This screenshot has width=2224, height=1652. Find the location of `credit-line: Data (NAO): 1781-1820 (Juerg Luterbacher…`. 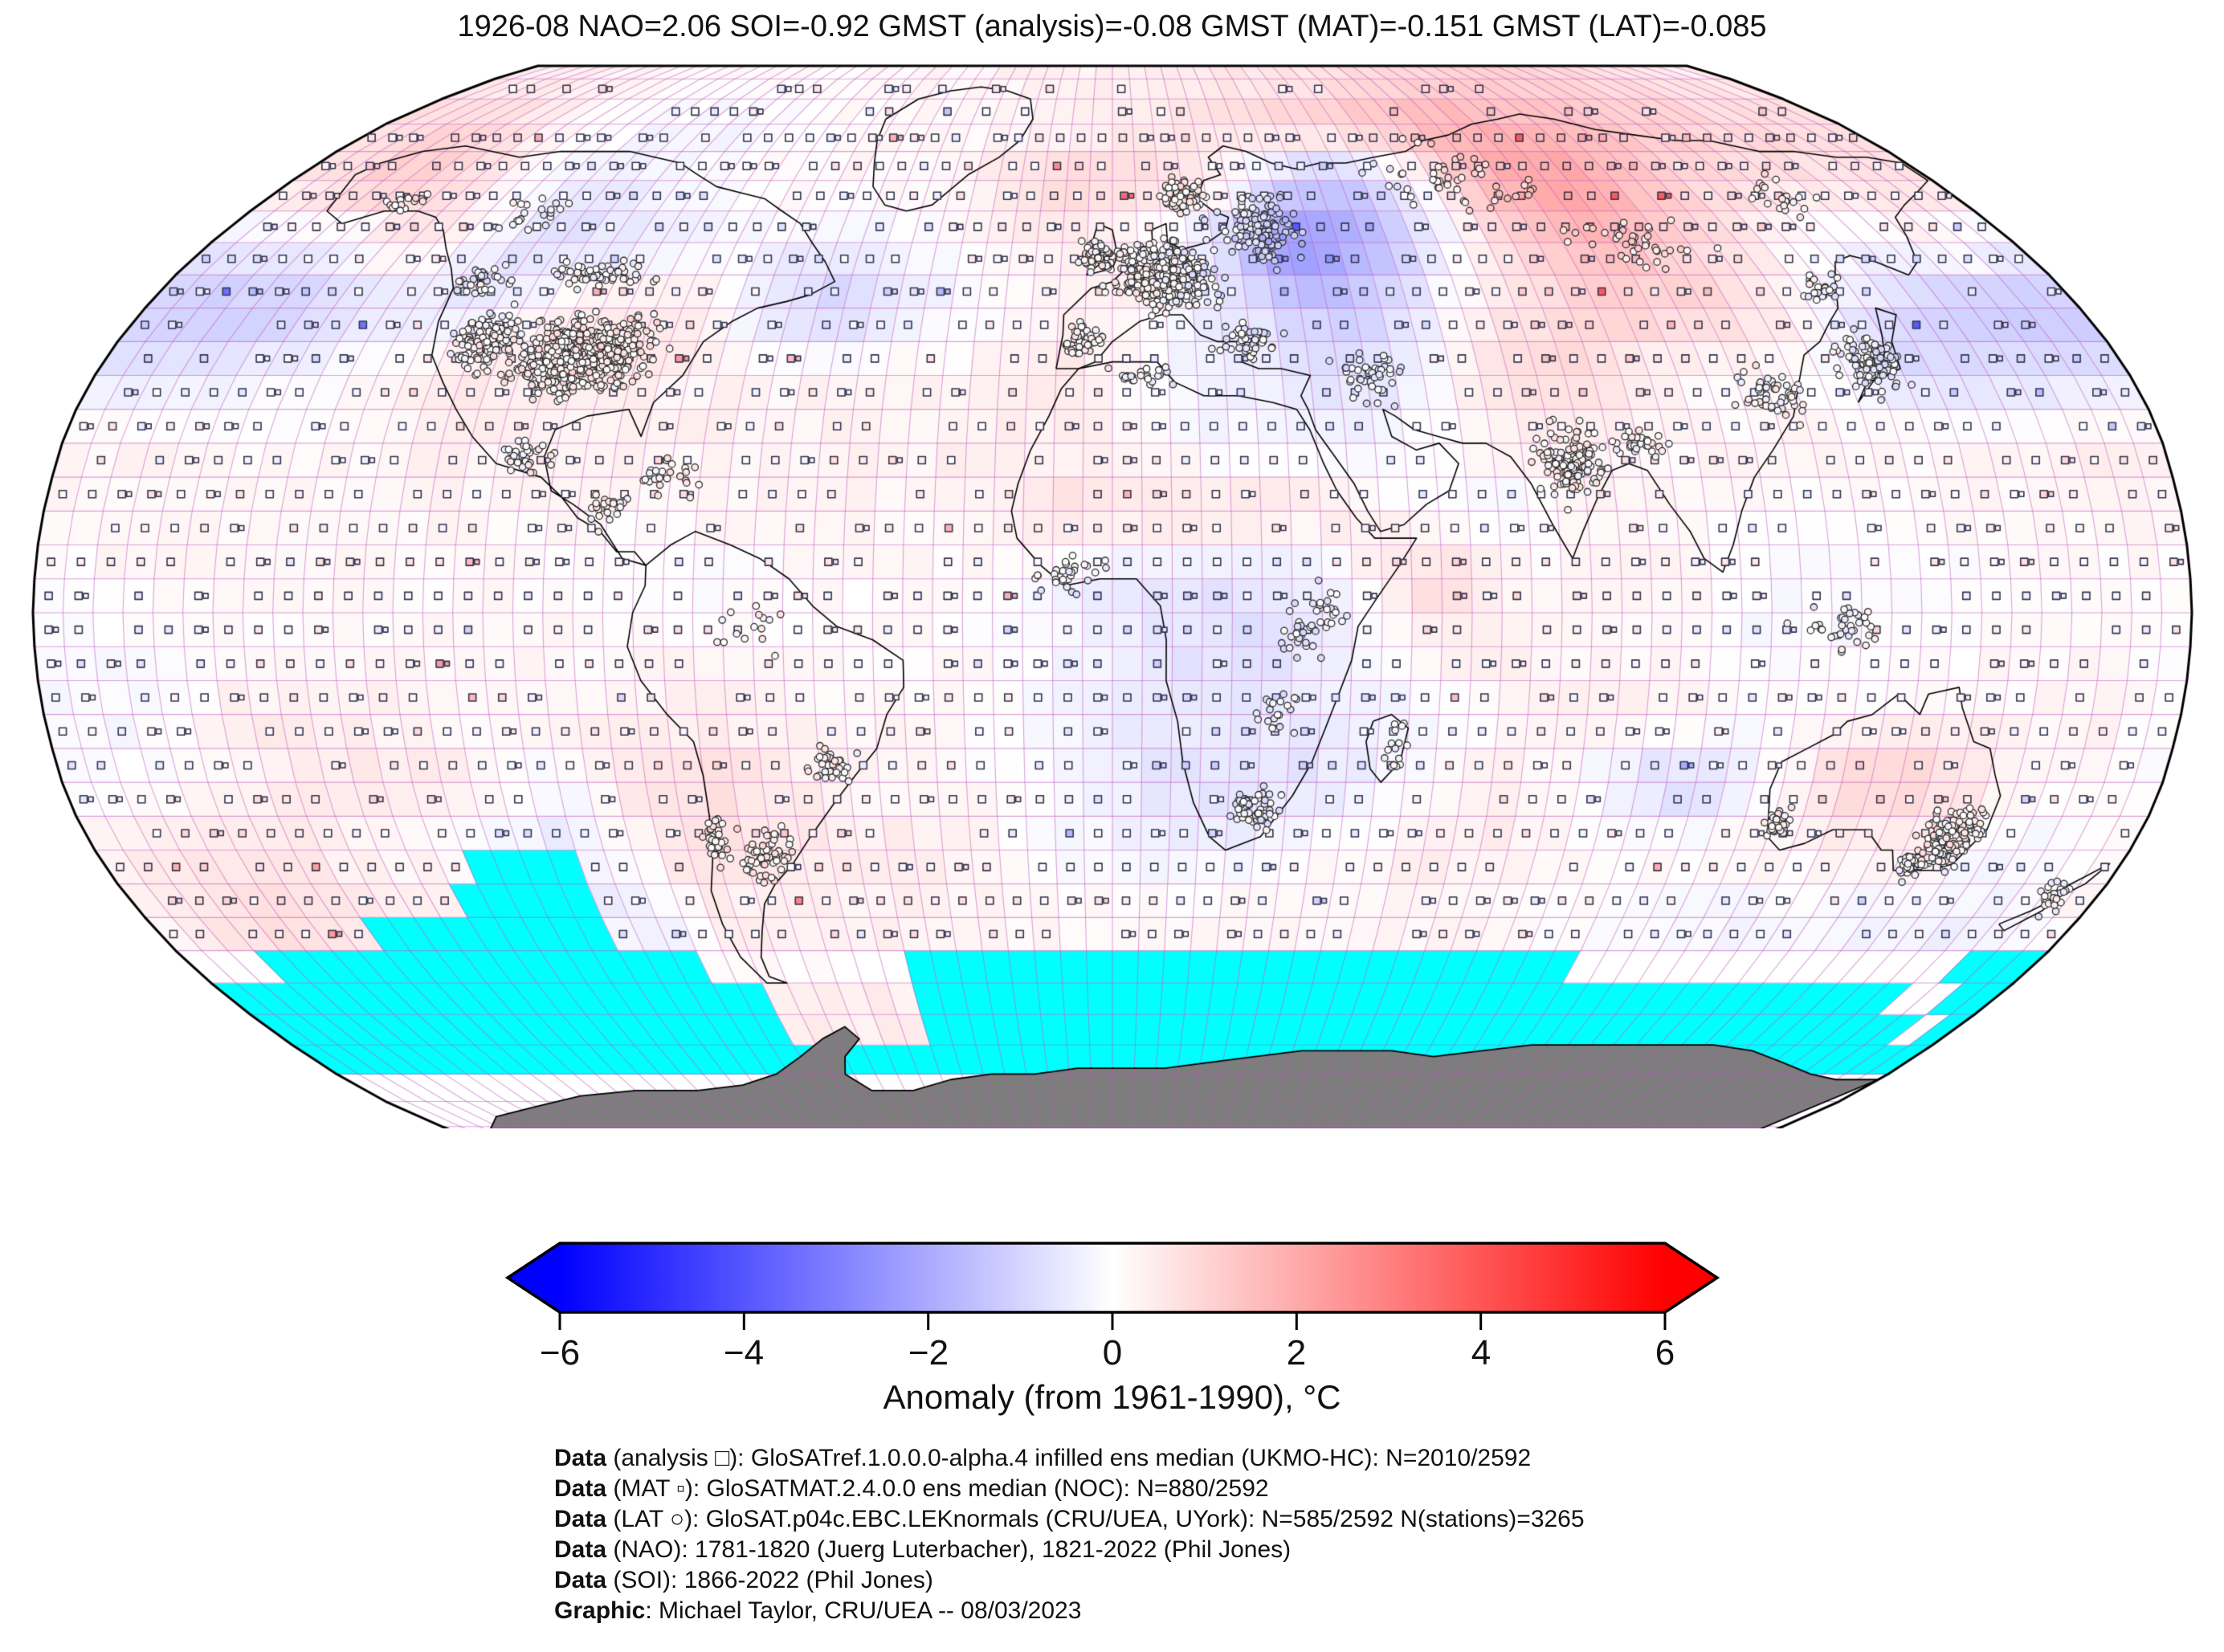

credit-line: Data (NAO): 1781-1820 (Juerg Luterbacher… is located at coordinates (1069, 1550).